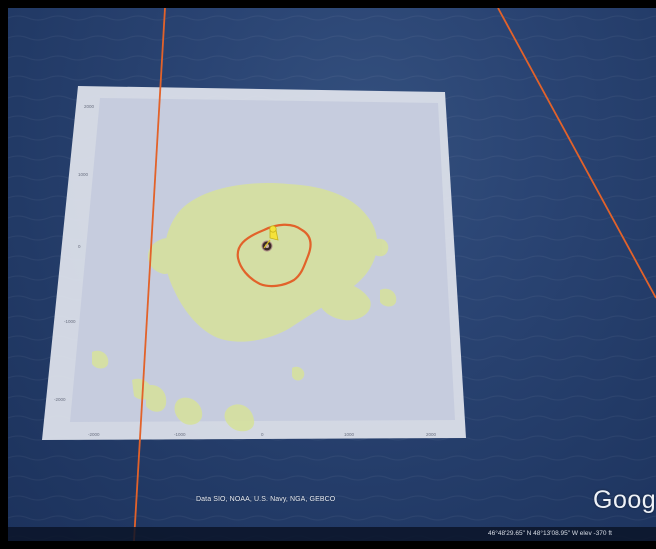  I want to click on x-tick-label: -2000, so click(94, 434).